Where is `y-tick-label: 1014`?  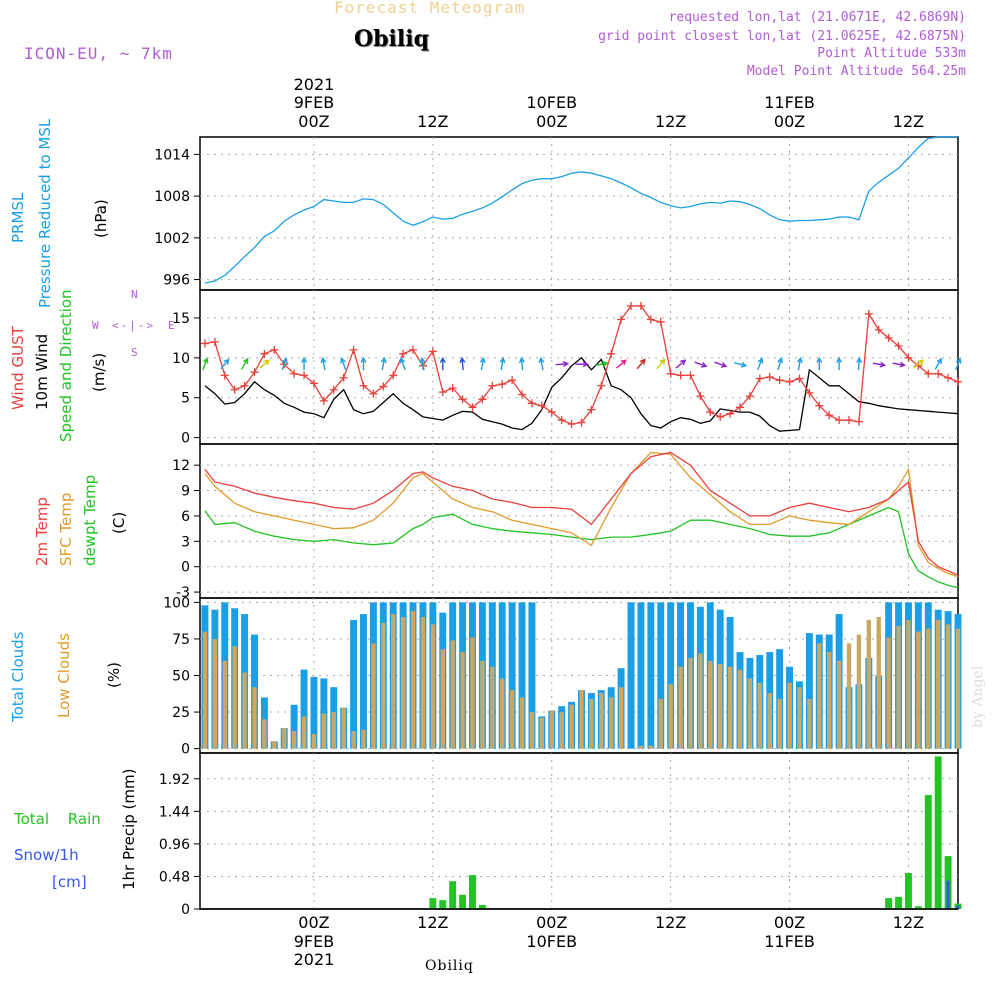 y-tick-label: 1014 is located at coordinates (172, 155).